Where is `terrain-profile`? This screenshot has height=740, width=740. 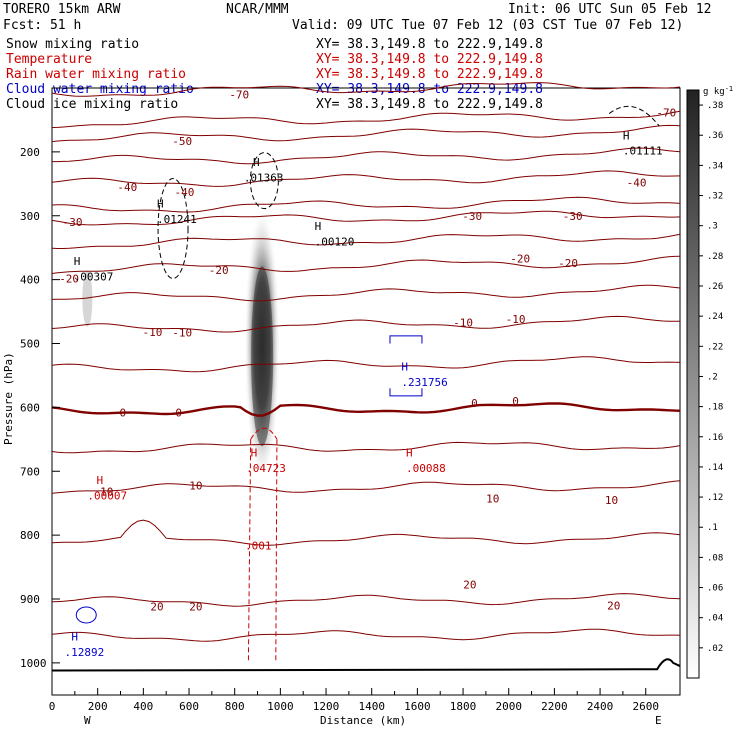
terrain-profile is located at coordinates (366, 665).